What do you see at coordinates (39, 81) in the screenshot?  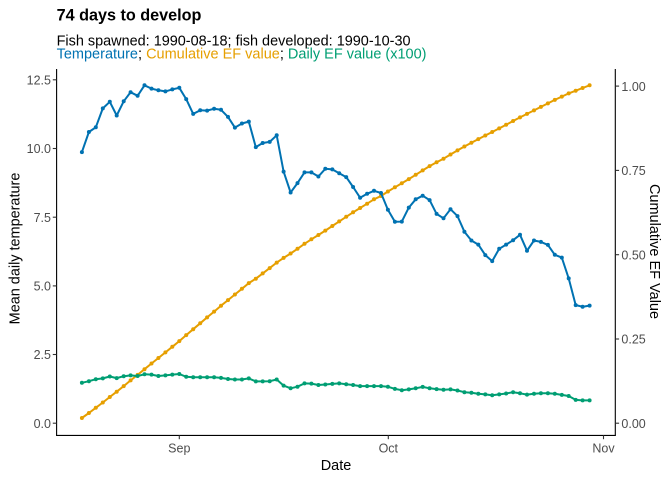 I see `svg-text: 12.5` at bounding box center [39, 81].